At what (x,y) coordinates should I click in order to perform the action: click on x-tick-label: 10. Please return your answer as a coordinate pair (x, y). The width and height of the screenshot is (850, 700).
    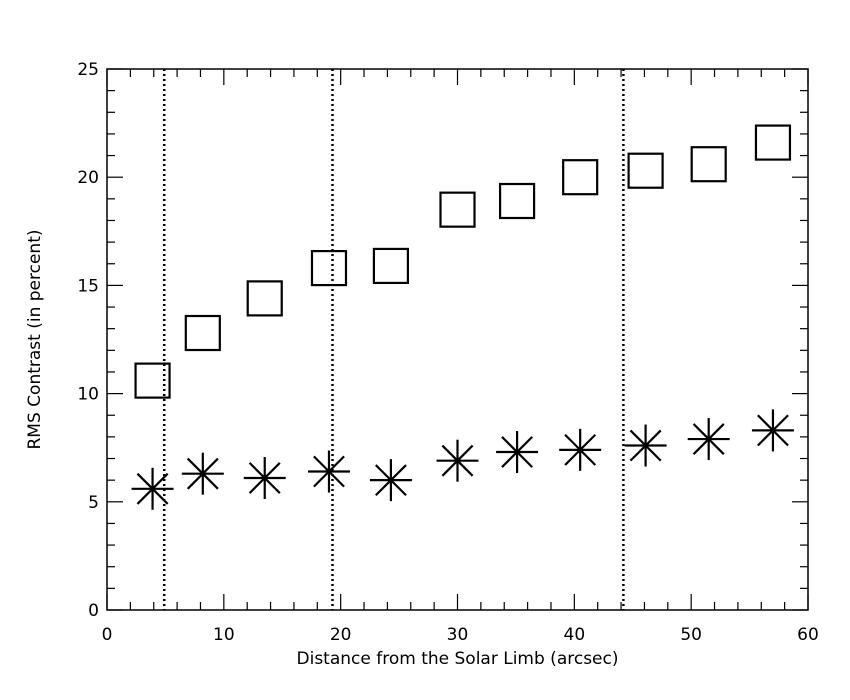
    Looking at the image, I should click on (224, 635).